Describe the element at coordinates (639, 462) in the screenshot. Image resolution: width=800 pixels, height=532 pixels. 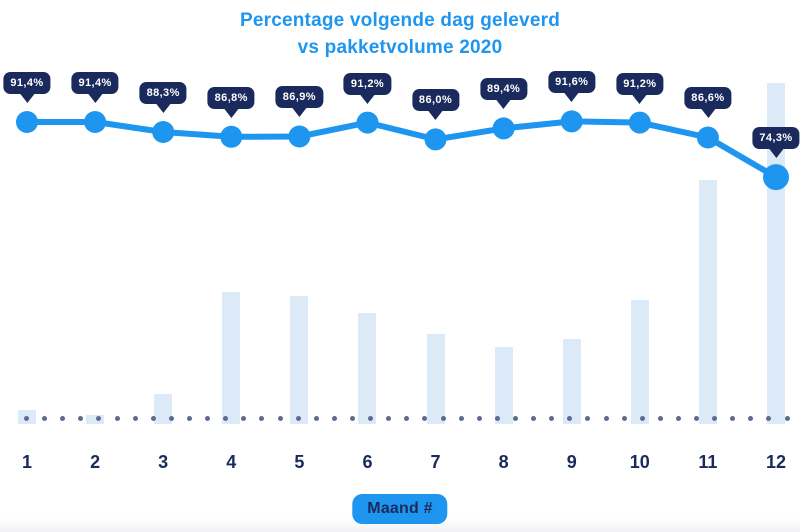
I see `x-axis-tick: 10` at that location.